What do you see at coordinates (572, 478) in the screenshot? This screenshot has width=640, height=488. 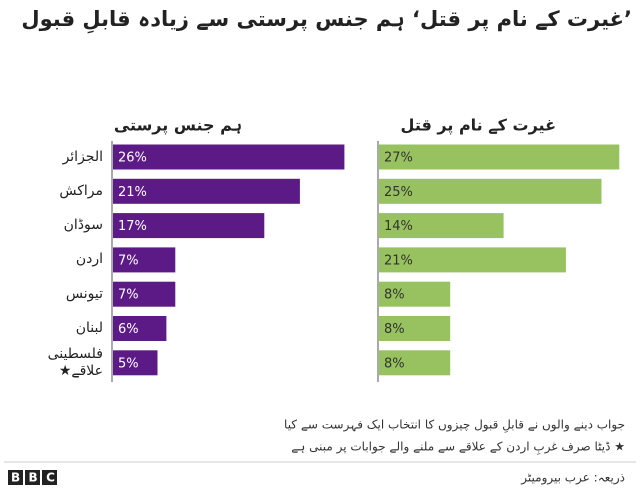 I see `source: ذریعہ: عرب بیرومیٹر` at bounding box center [572, 478].